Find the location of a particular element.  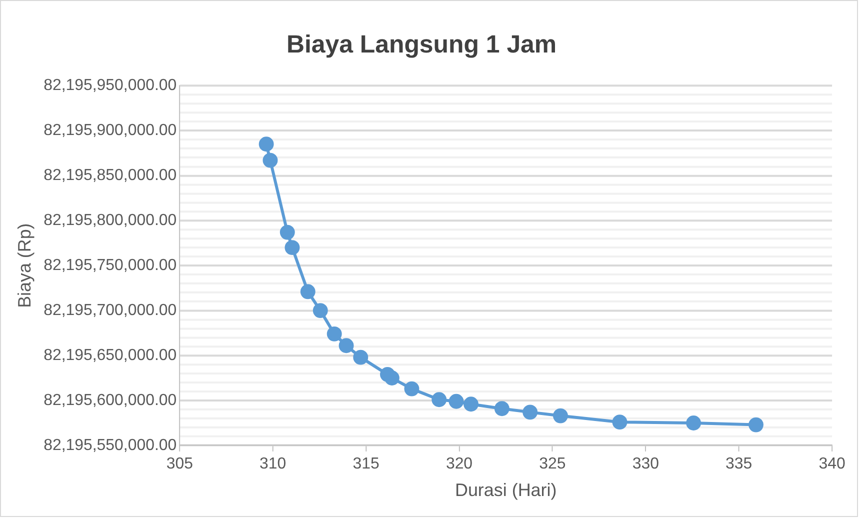

x-tick-label: 315 is located at coordinates (366, 463).